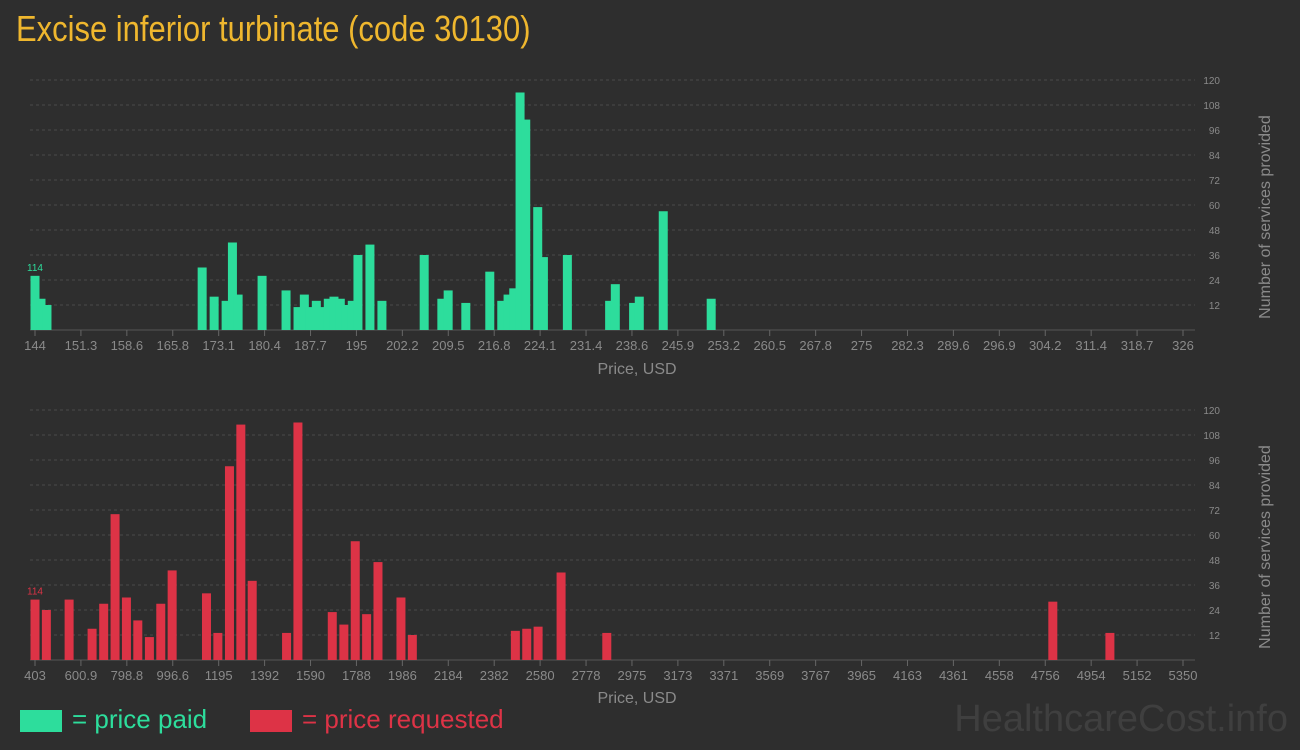 The height and width of the screenshot is (750, 1300). I want to click on x-tick-label: 5350, so click(1183, 675).